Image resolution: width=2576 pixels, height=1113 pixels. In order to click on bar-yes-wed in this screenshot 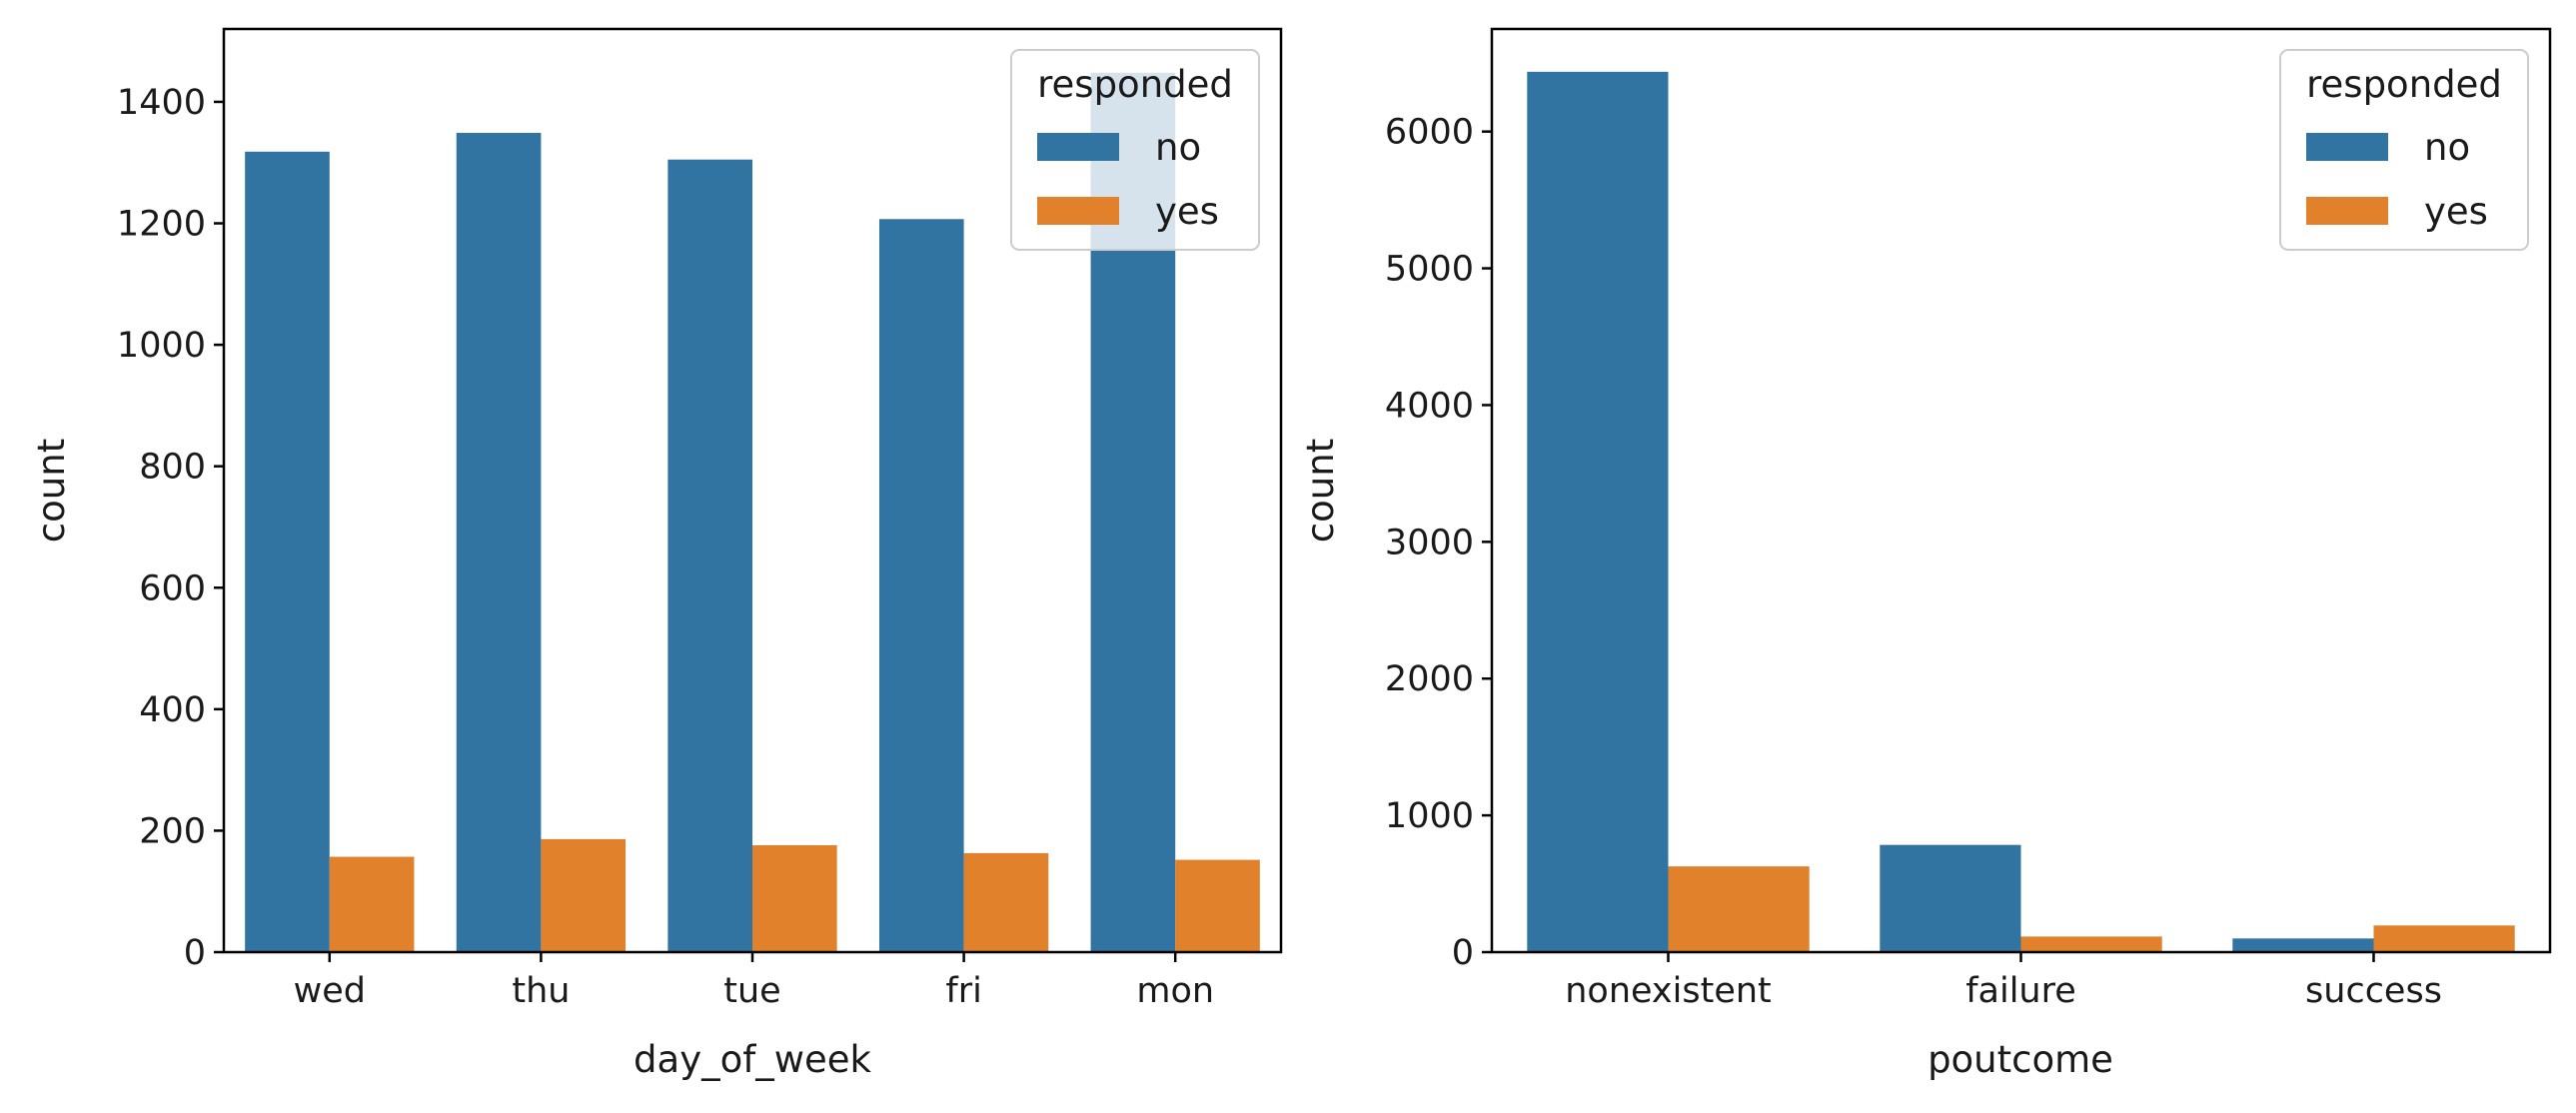, I will do `click(372, 904)`.